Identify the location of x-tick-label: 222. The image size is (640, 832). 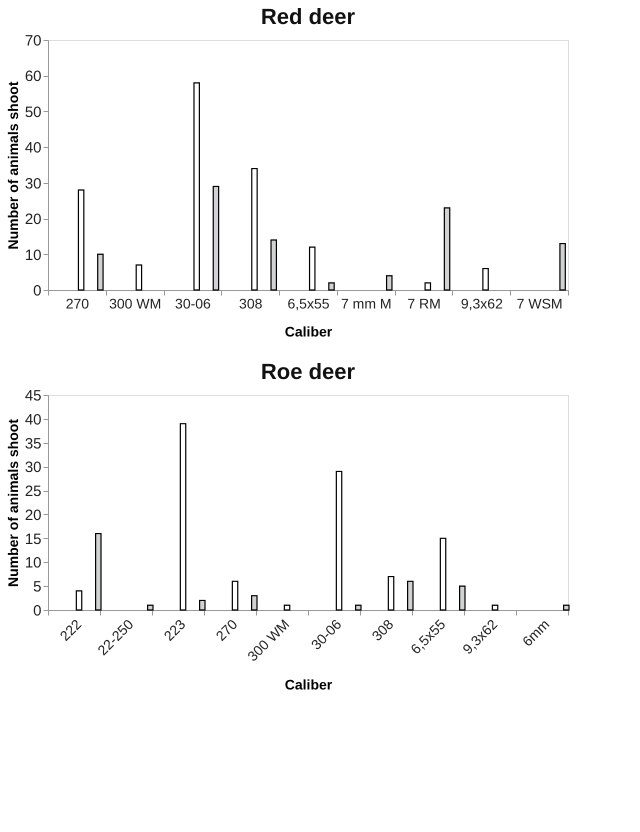
(70, 630).